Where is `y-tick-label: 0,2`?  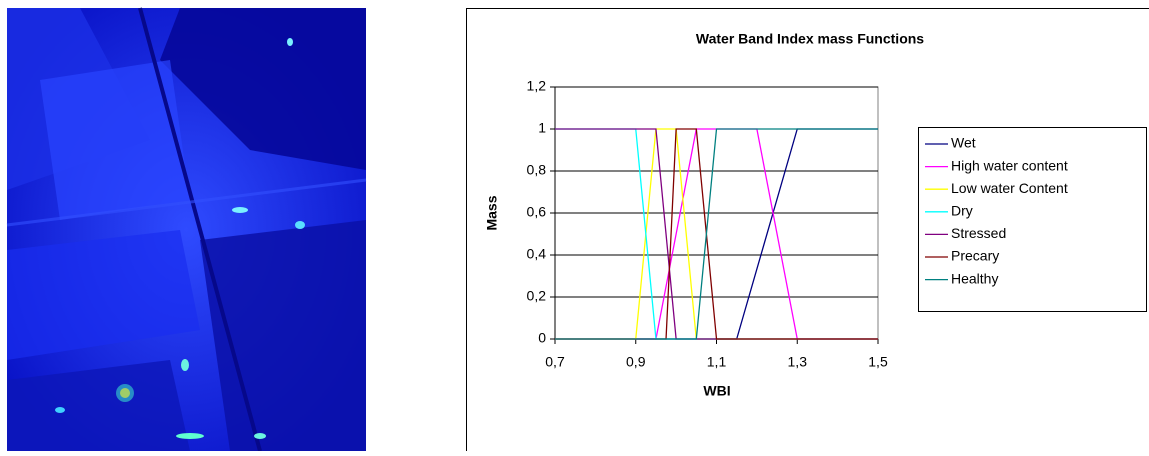
y-tick-label: 0,2 is located at coordinates (537, 296).